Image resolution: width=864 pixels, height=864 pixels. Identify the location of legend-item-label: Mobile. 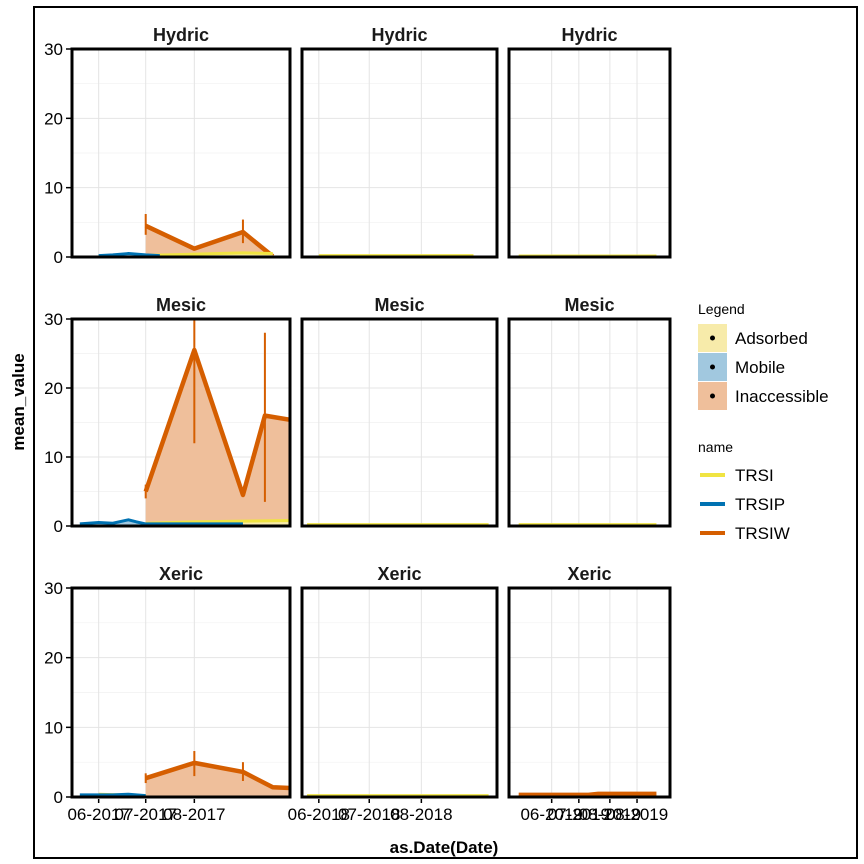
(760, 367).